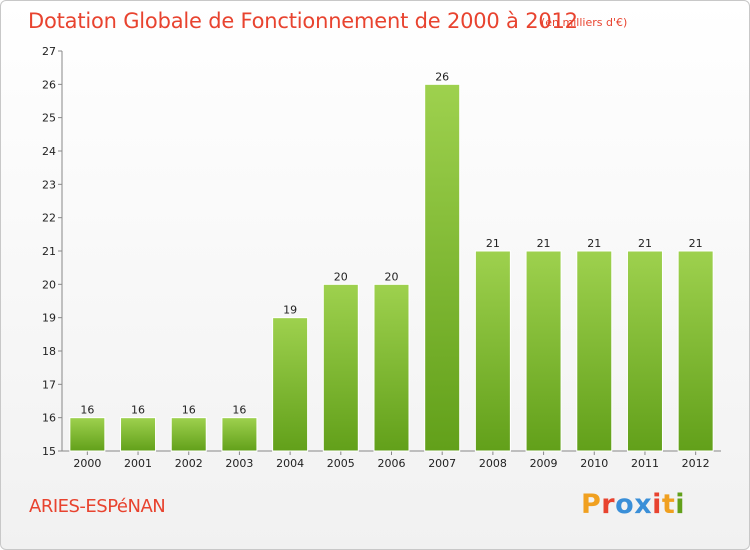 The height and width of the screenshot is (550, 750). What do you see at coordinates (49, 384) in the screenshot?
I see `y-tick-label: 17` at bounding box center [49, 384].